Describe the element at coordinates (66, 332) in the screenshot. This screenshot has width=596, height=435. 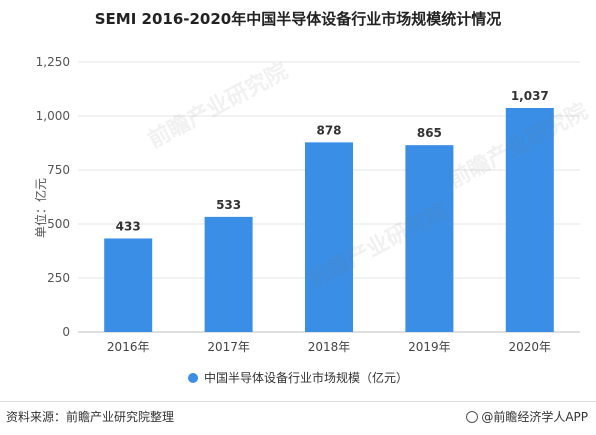
I see `y-tick-label: 0` at that location.